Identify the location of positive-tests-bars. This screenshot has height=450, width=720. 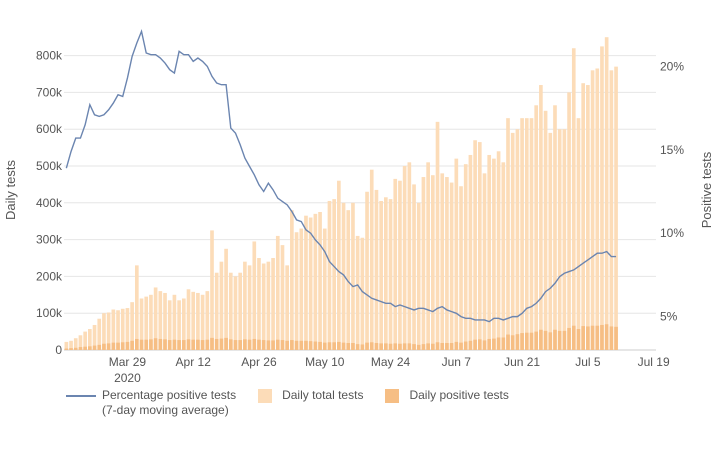
(341, 337).